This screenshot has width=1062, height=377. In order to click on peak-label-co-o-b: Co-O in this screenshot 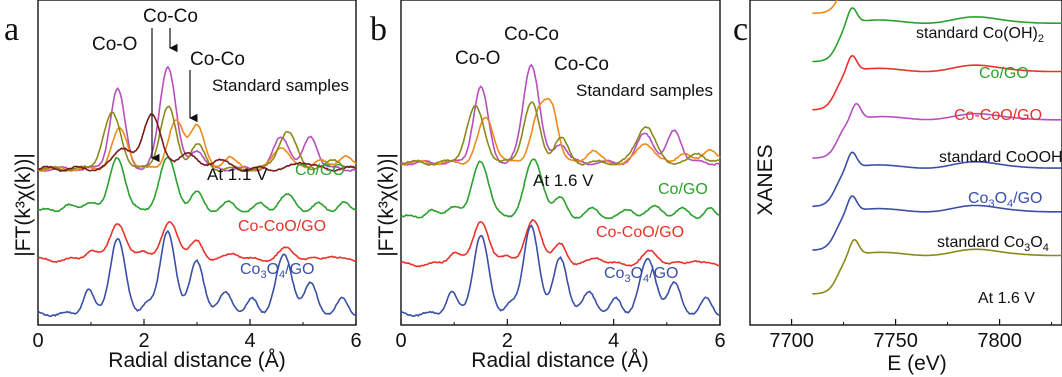, I will do `click(477, 58)`.